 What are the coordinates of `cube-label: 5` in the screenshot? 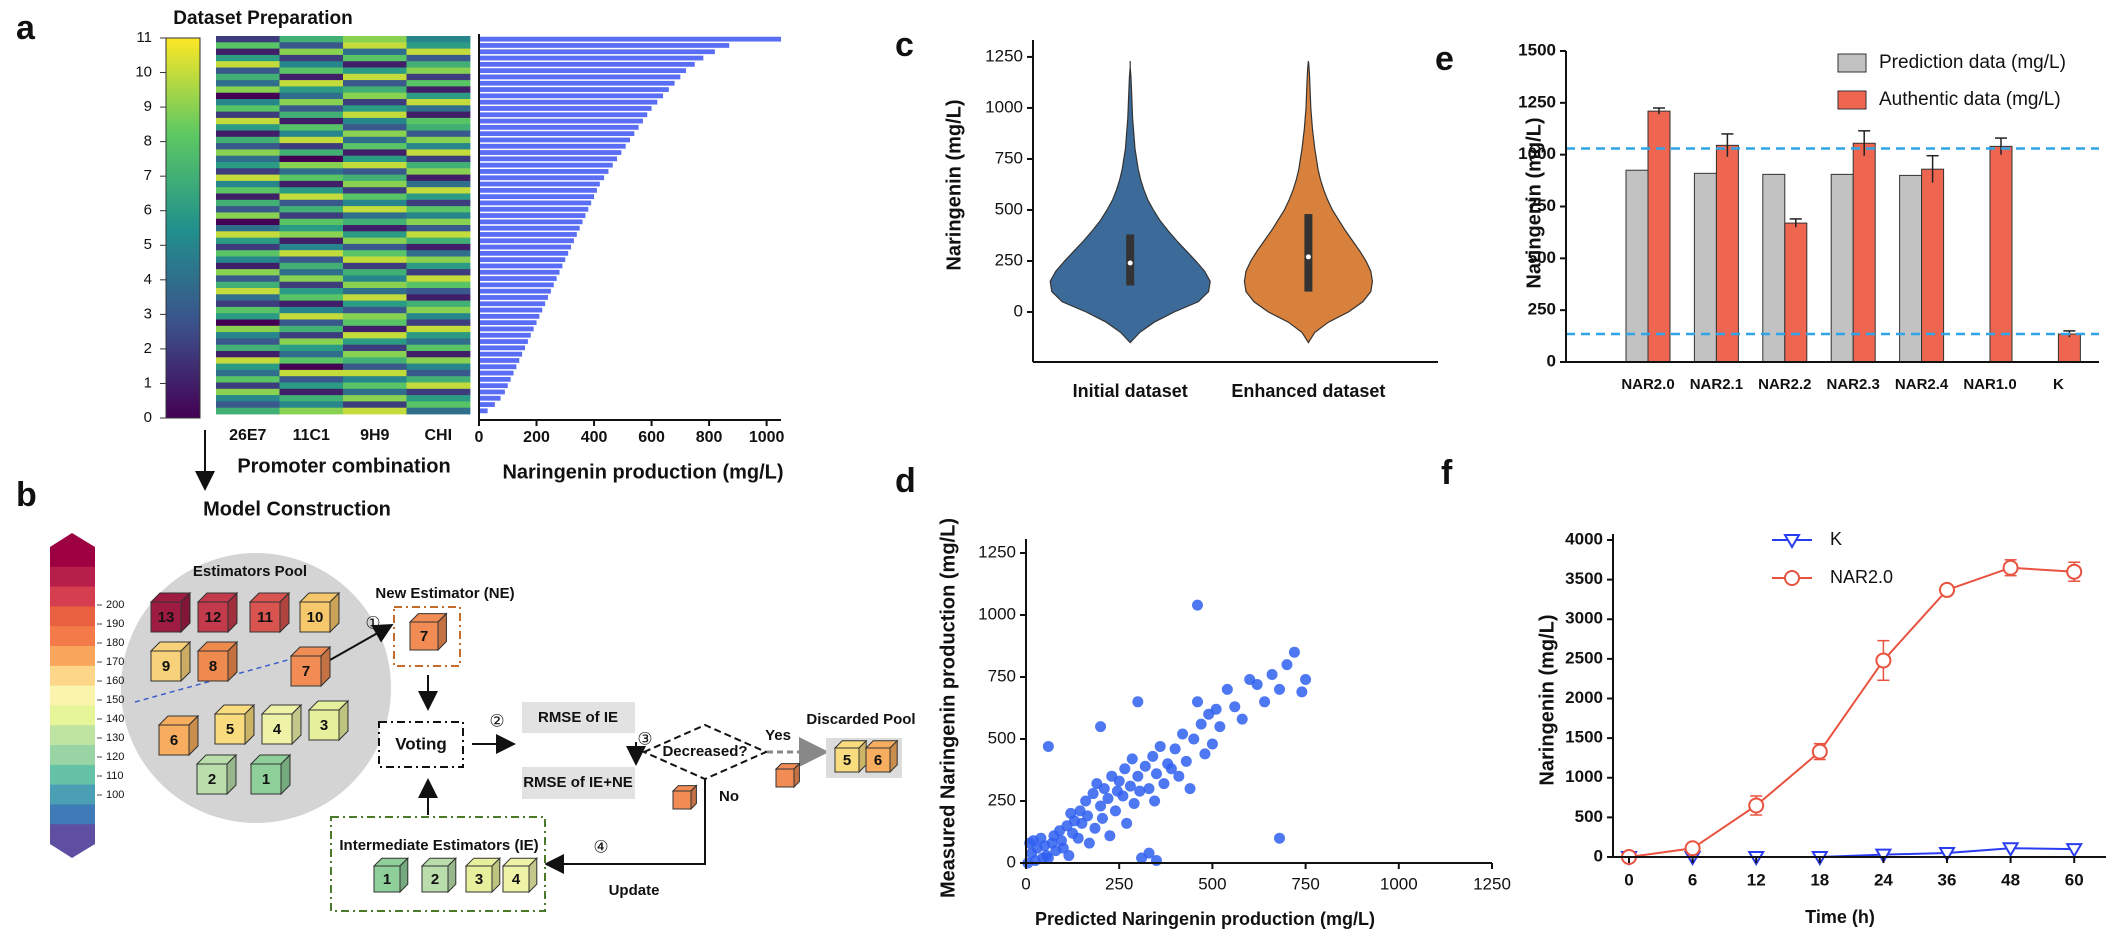 It's located at (230, 729).